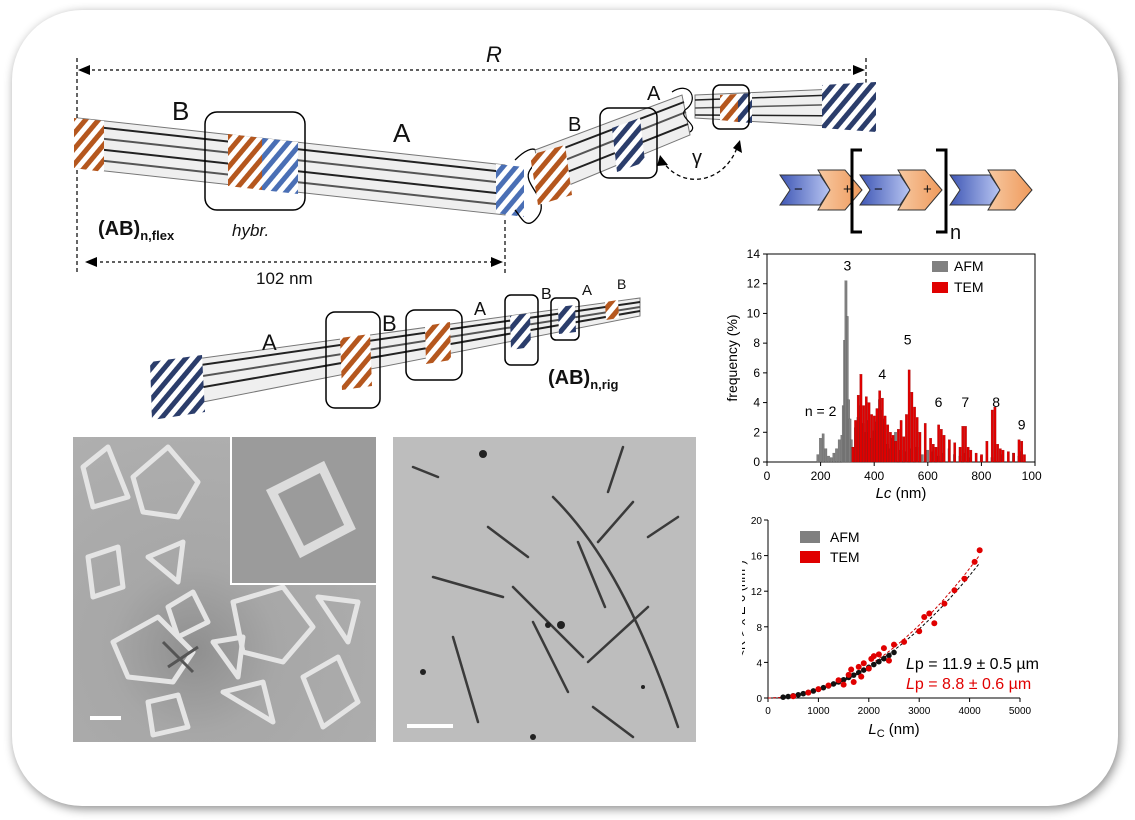  What do you see at coordinates (181, 111) in the screenshot?
I see `block-b-label: B` at bounding box center [181, 111].